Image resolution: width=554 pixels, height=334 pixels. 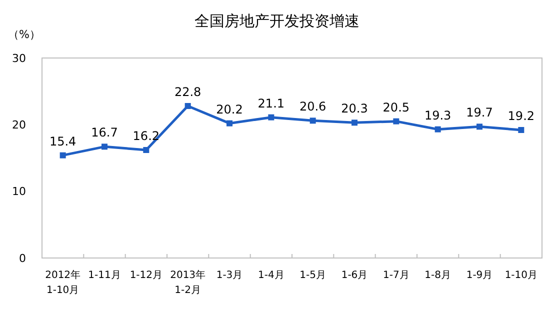 What do you see at coordinates (229, 109) in the screenshot?
I see `data-label: 20.2` at bounding box center [229, 109].